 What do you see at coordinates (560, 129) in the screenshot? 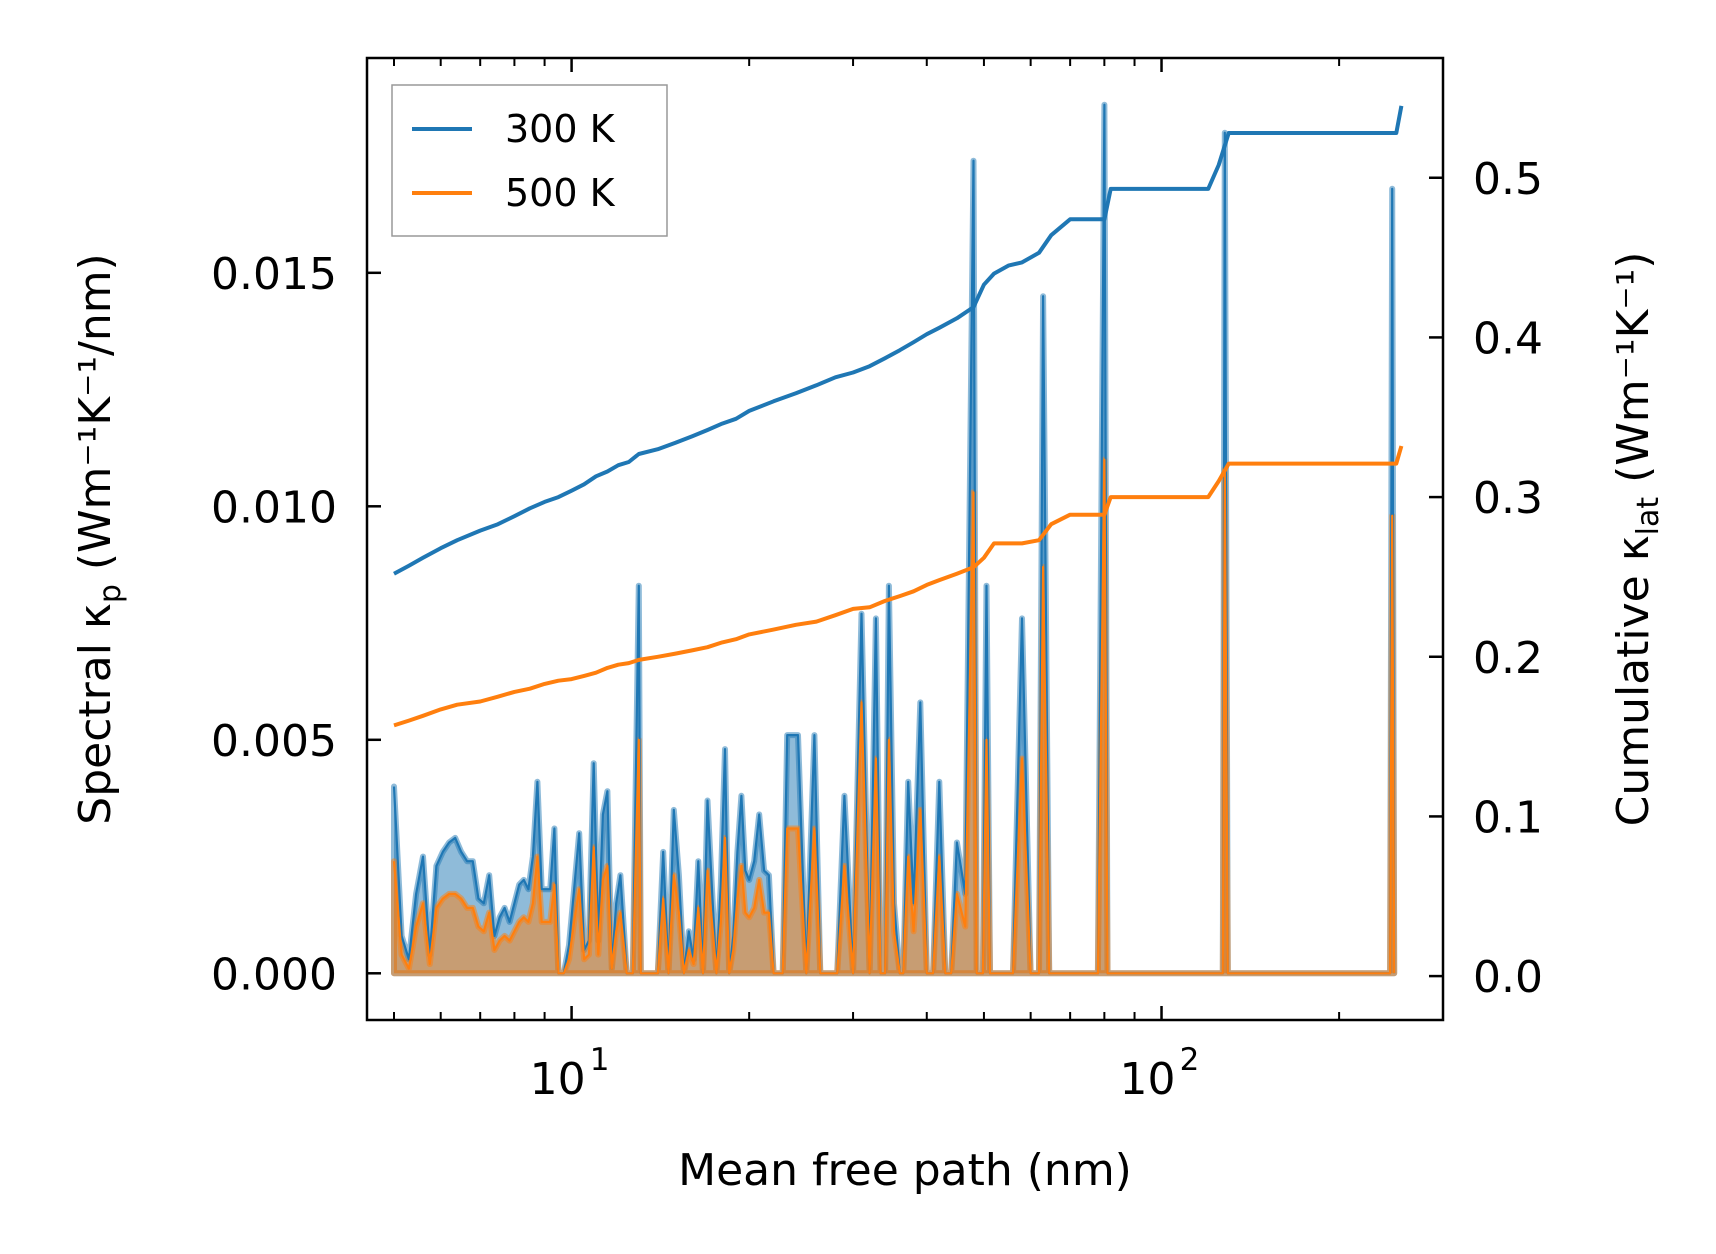
I see `legend-label: 300 K` at bounding box center [560, 129].